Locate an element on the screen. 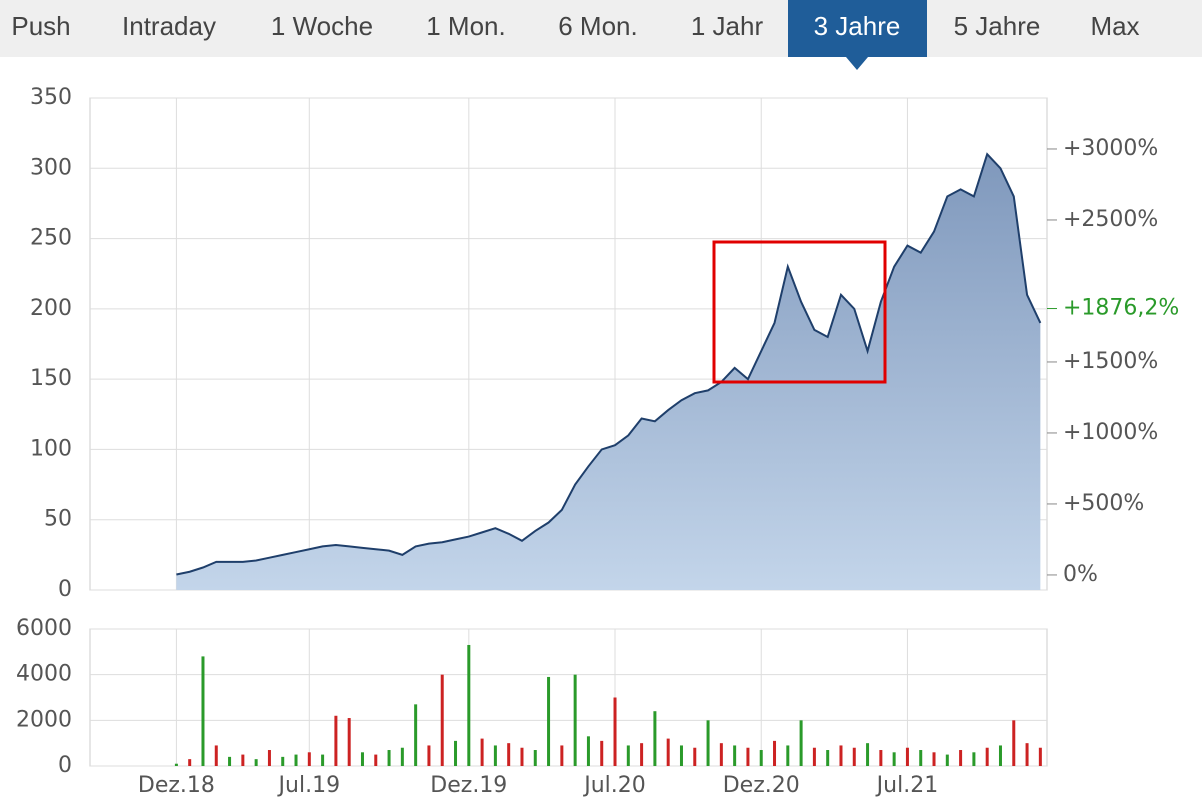 The height and width of the screenshot is (809, 1202). x-tick-label: Jul.21 is located at coordinates (907, 785).